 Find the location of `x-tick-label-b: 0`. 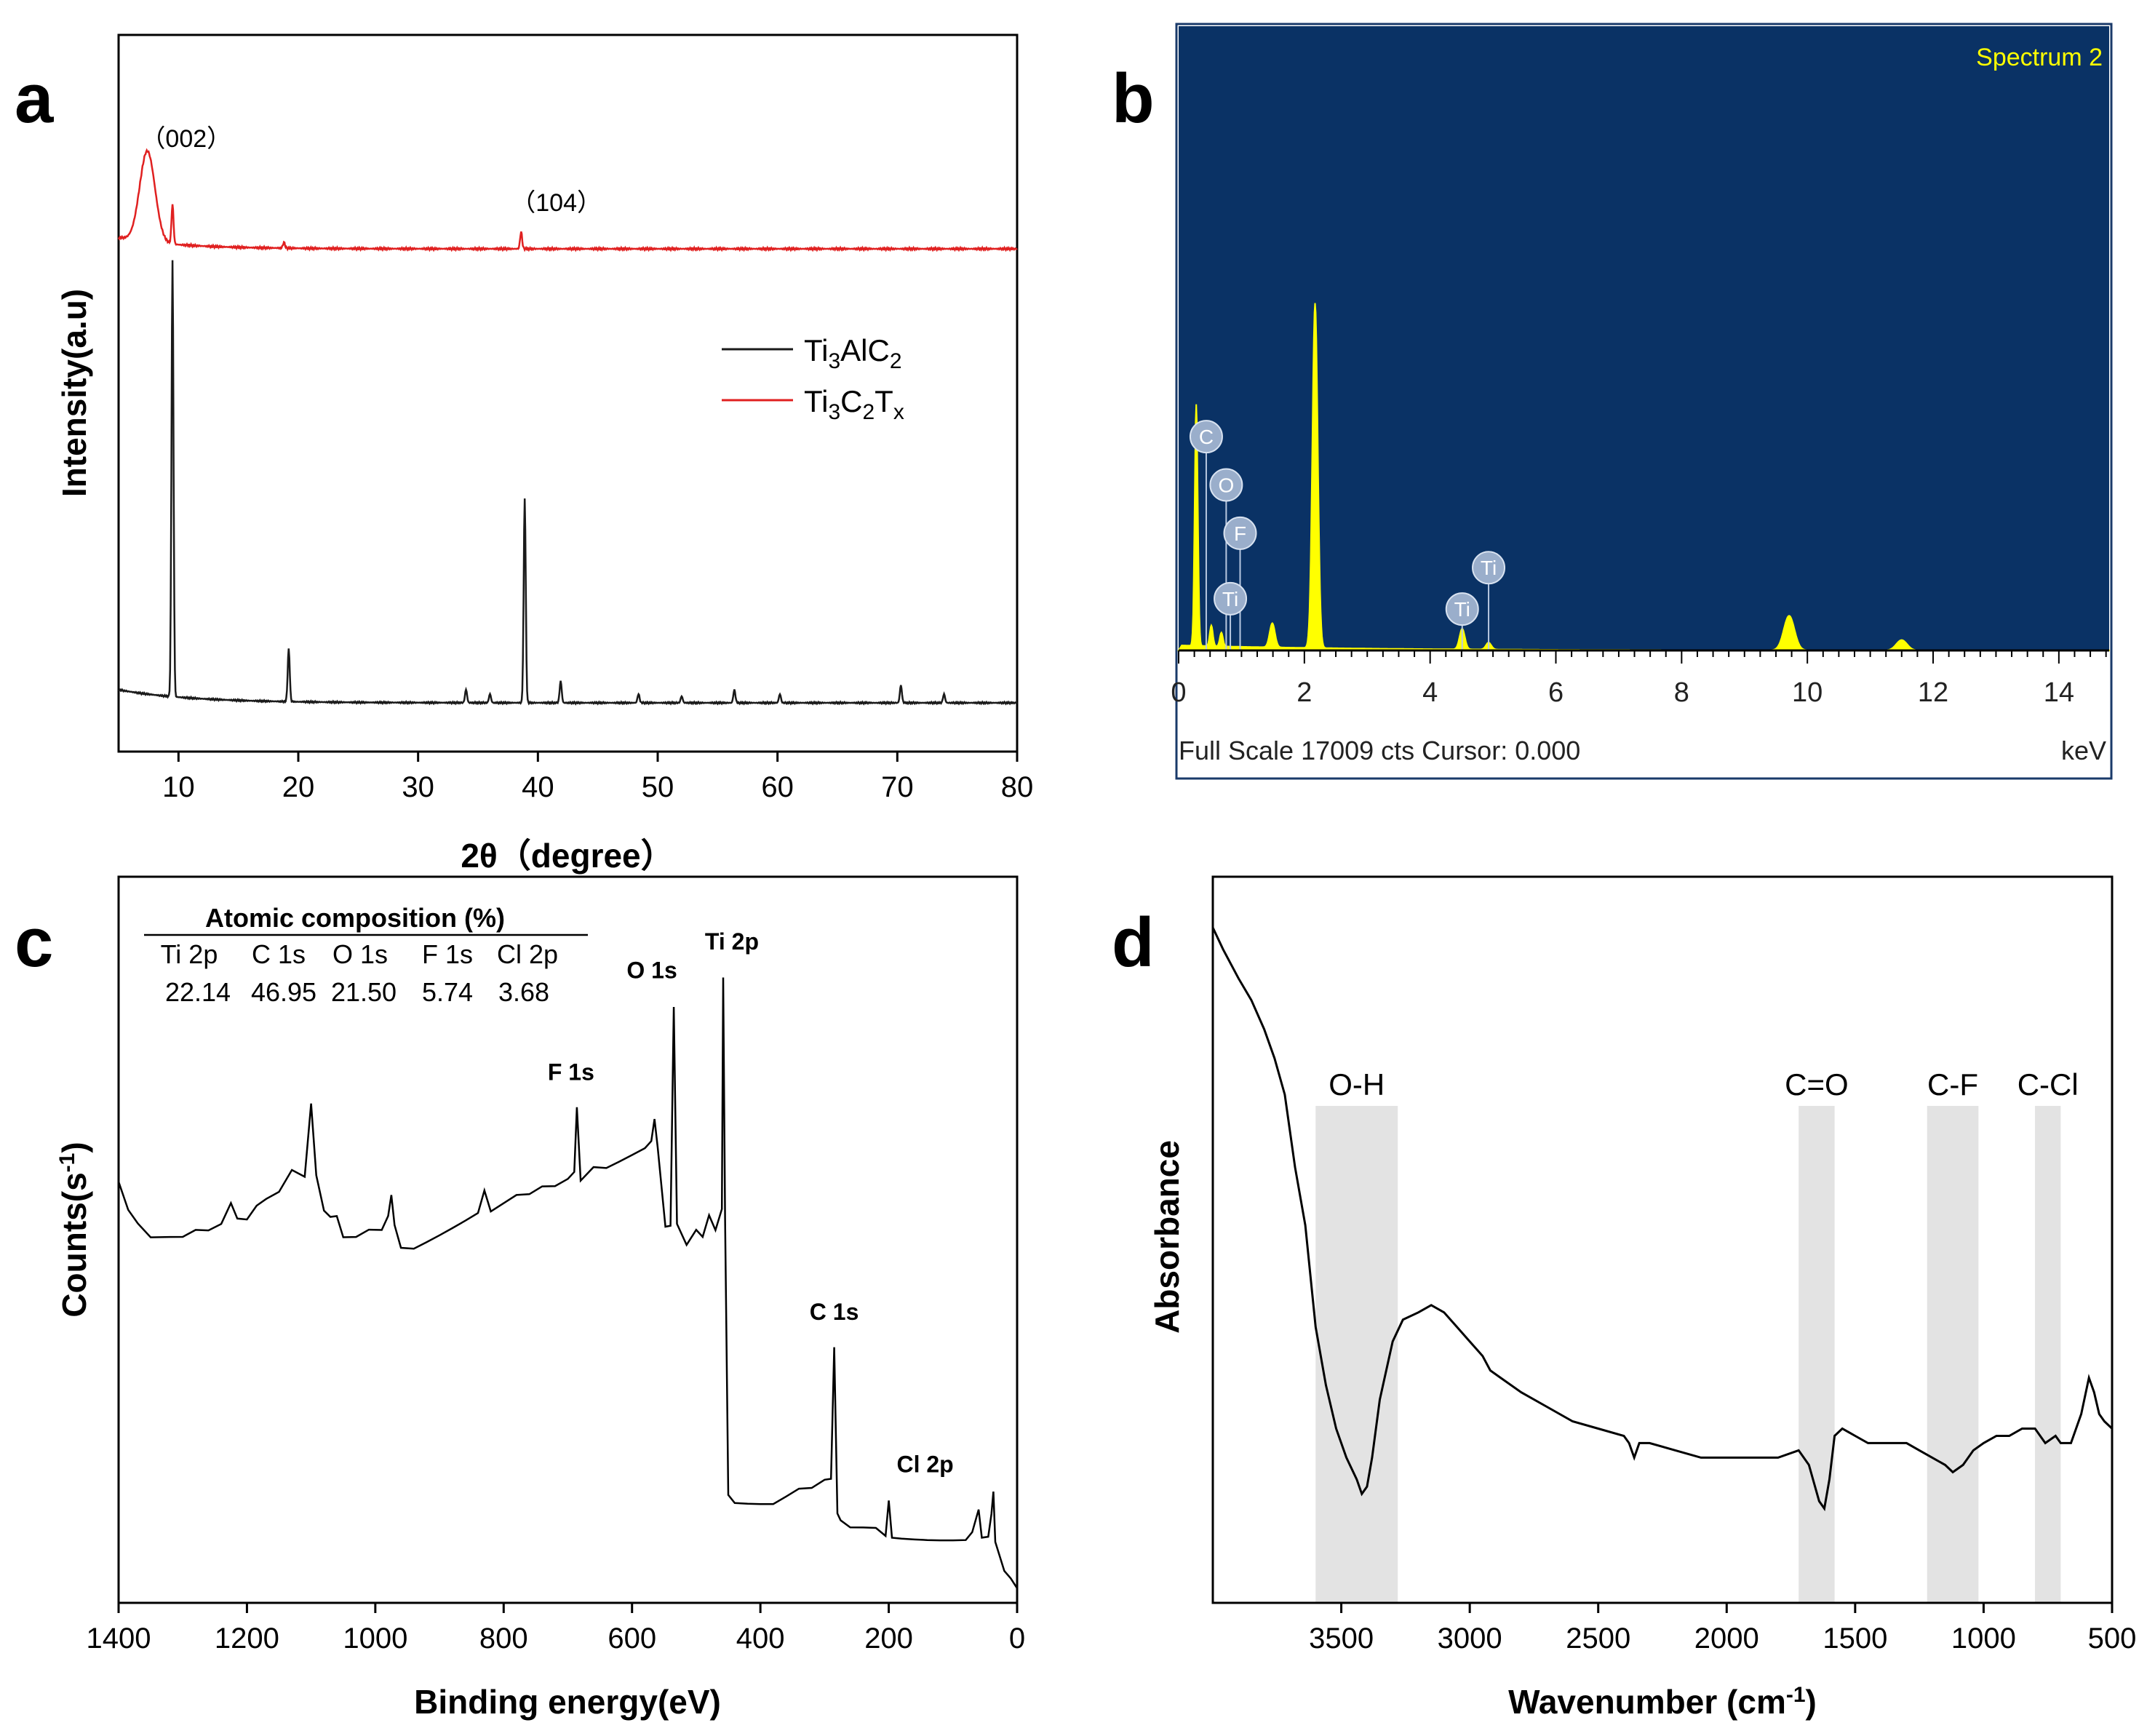

x-tick-label-b: 0 is located at coordinates (1178, 692).